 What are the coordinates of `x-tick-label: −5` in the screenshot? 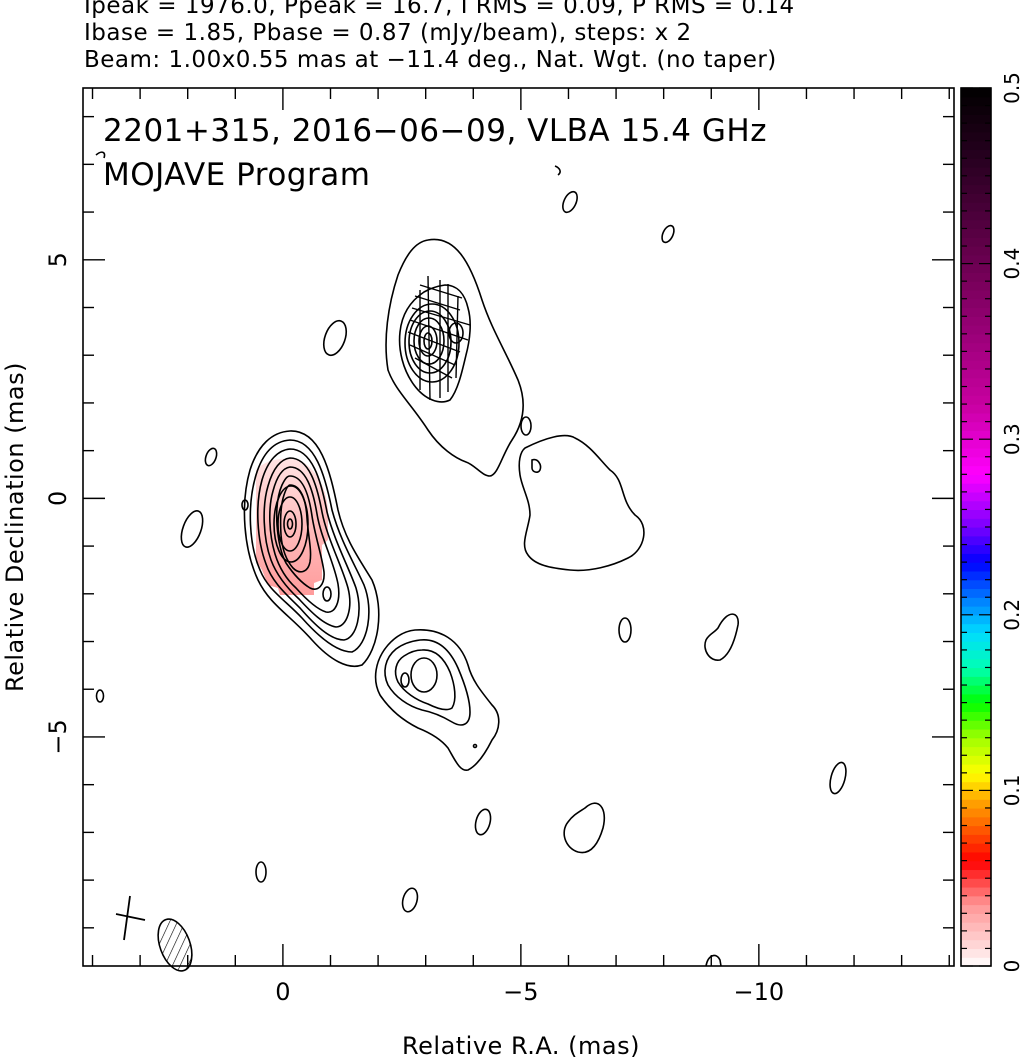 It's located at (520, 992).